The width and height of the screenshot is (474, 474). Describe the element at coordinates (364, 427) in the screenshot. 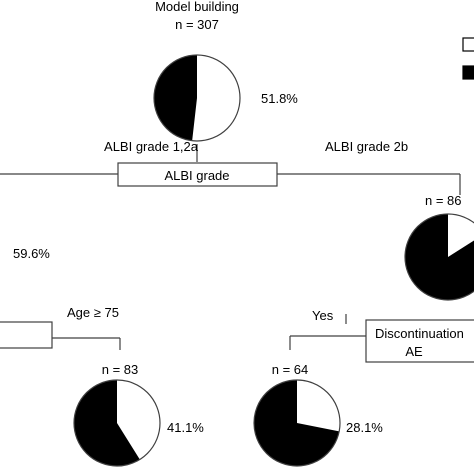

I see `leaf-right-percent: 28.1%` at that location.